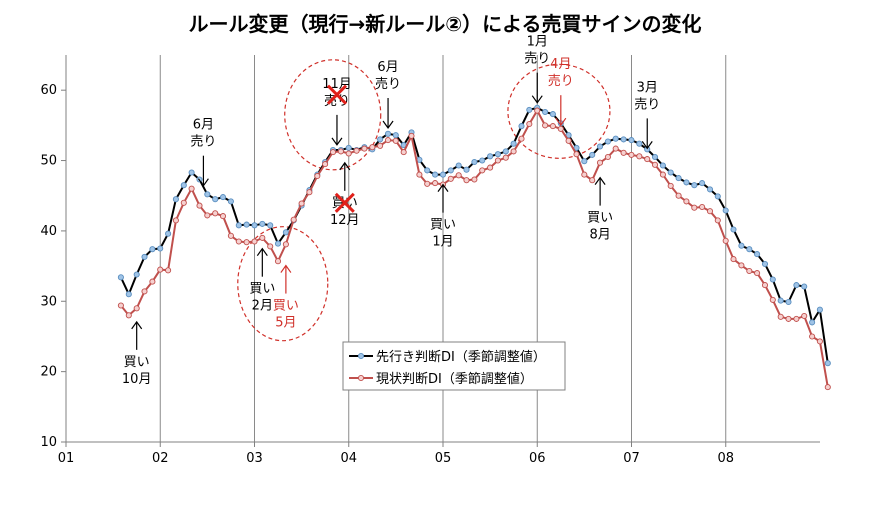  What do you see at coordinates (48, 231) in the screenshot?
I see `y-tick-label-40: 40` at bounding box center [48, 231].